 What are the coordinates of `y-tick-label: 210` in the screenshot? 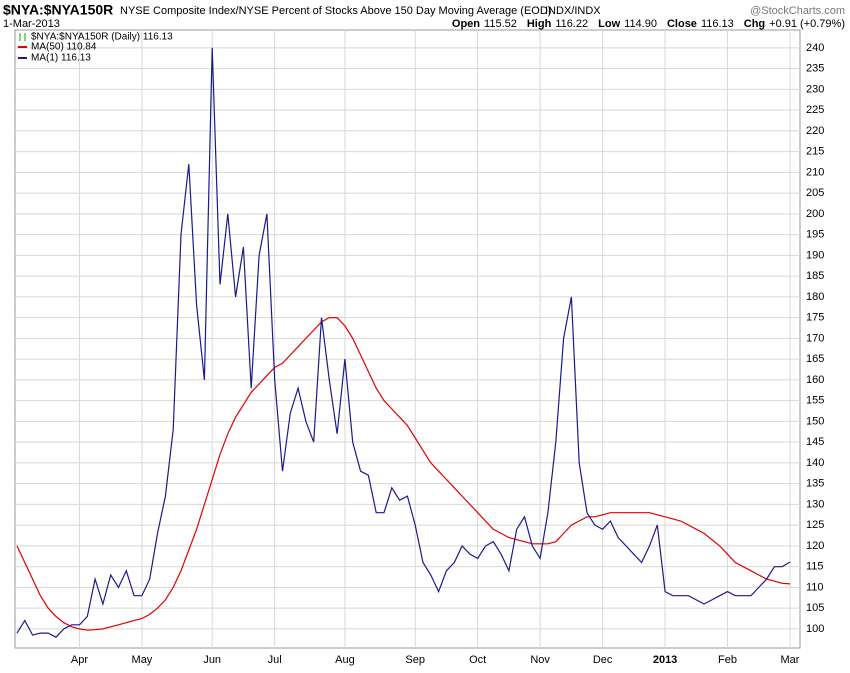 It's located at (815, 172).